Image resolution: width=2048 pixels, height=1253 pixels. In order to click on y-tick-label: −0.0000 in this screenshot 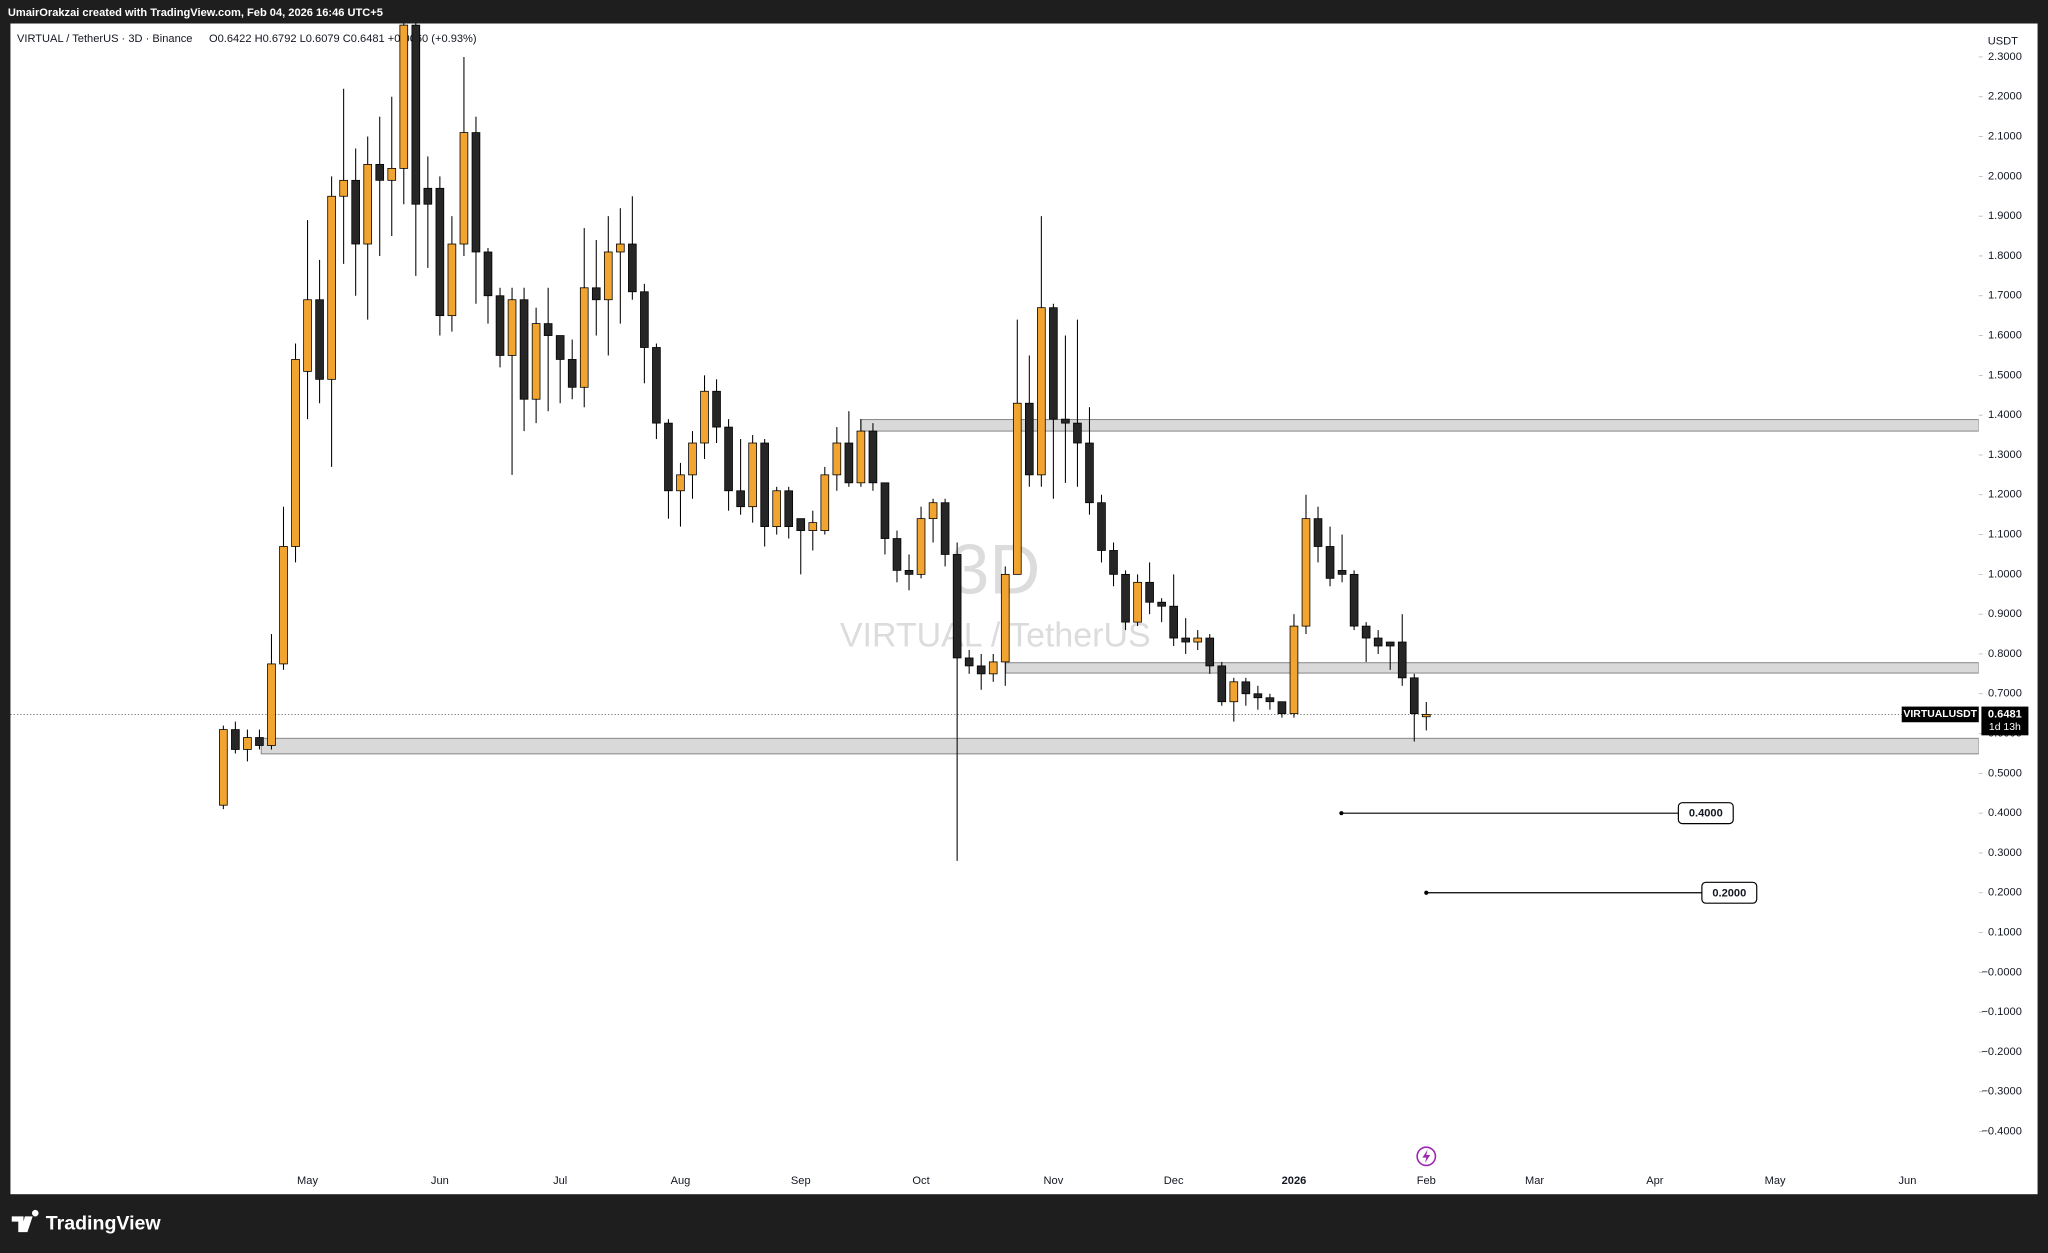, I will do `click(2001, 972)`.